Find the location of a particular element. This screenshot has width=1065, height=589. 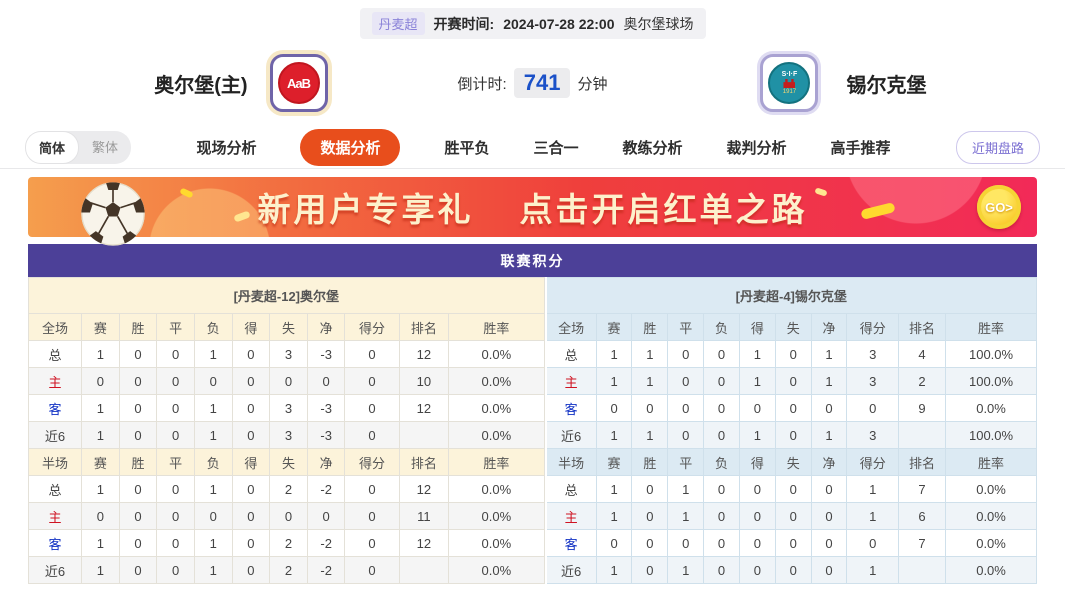

away-team-block: S·I·F 1917 锡尔克堡 is located at coordinates (836, 83).